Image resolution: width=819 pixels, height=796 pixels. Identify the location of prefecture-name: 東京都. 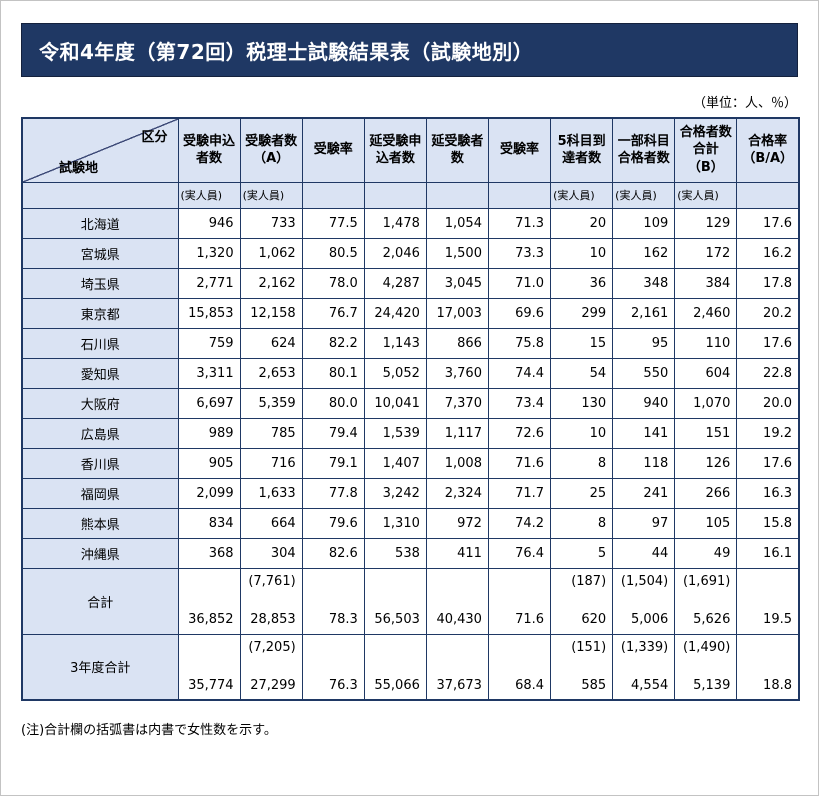
(100, 313).